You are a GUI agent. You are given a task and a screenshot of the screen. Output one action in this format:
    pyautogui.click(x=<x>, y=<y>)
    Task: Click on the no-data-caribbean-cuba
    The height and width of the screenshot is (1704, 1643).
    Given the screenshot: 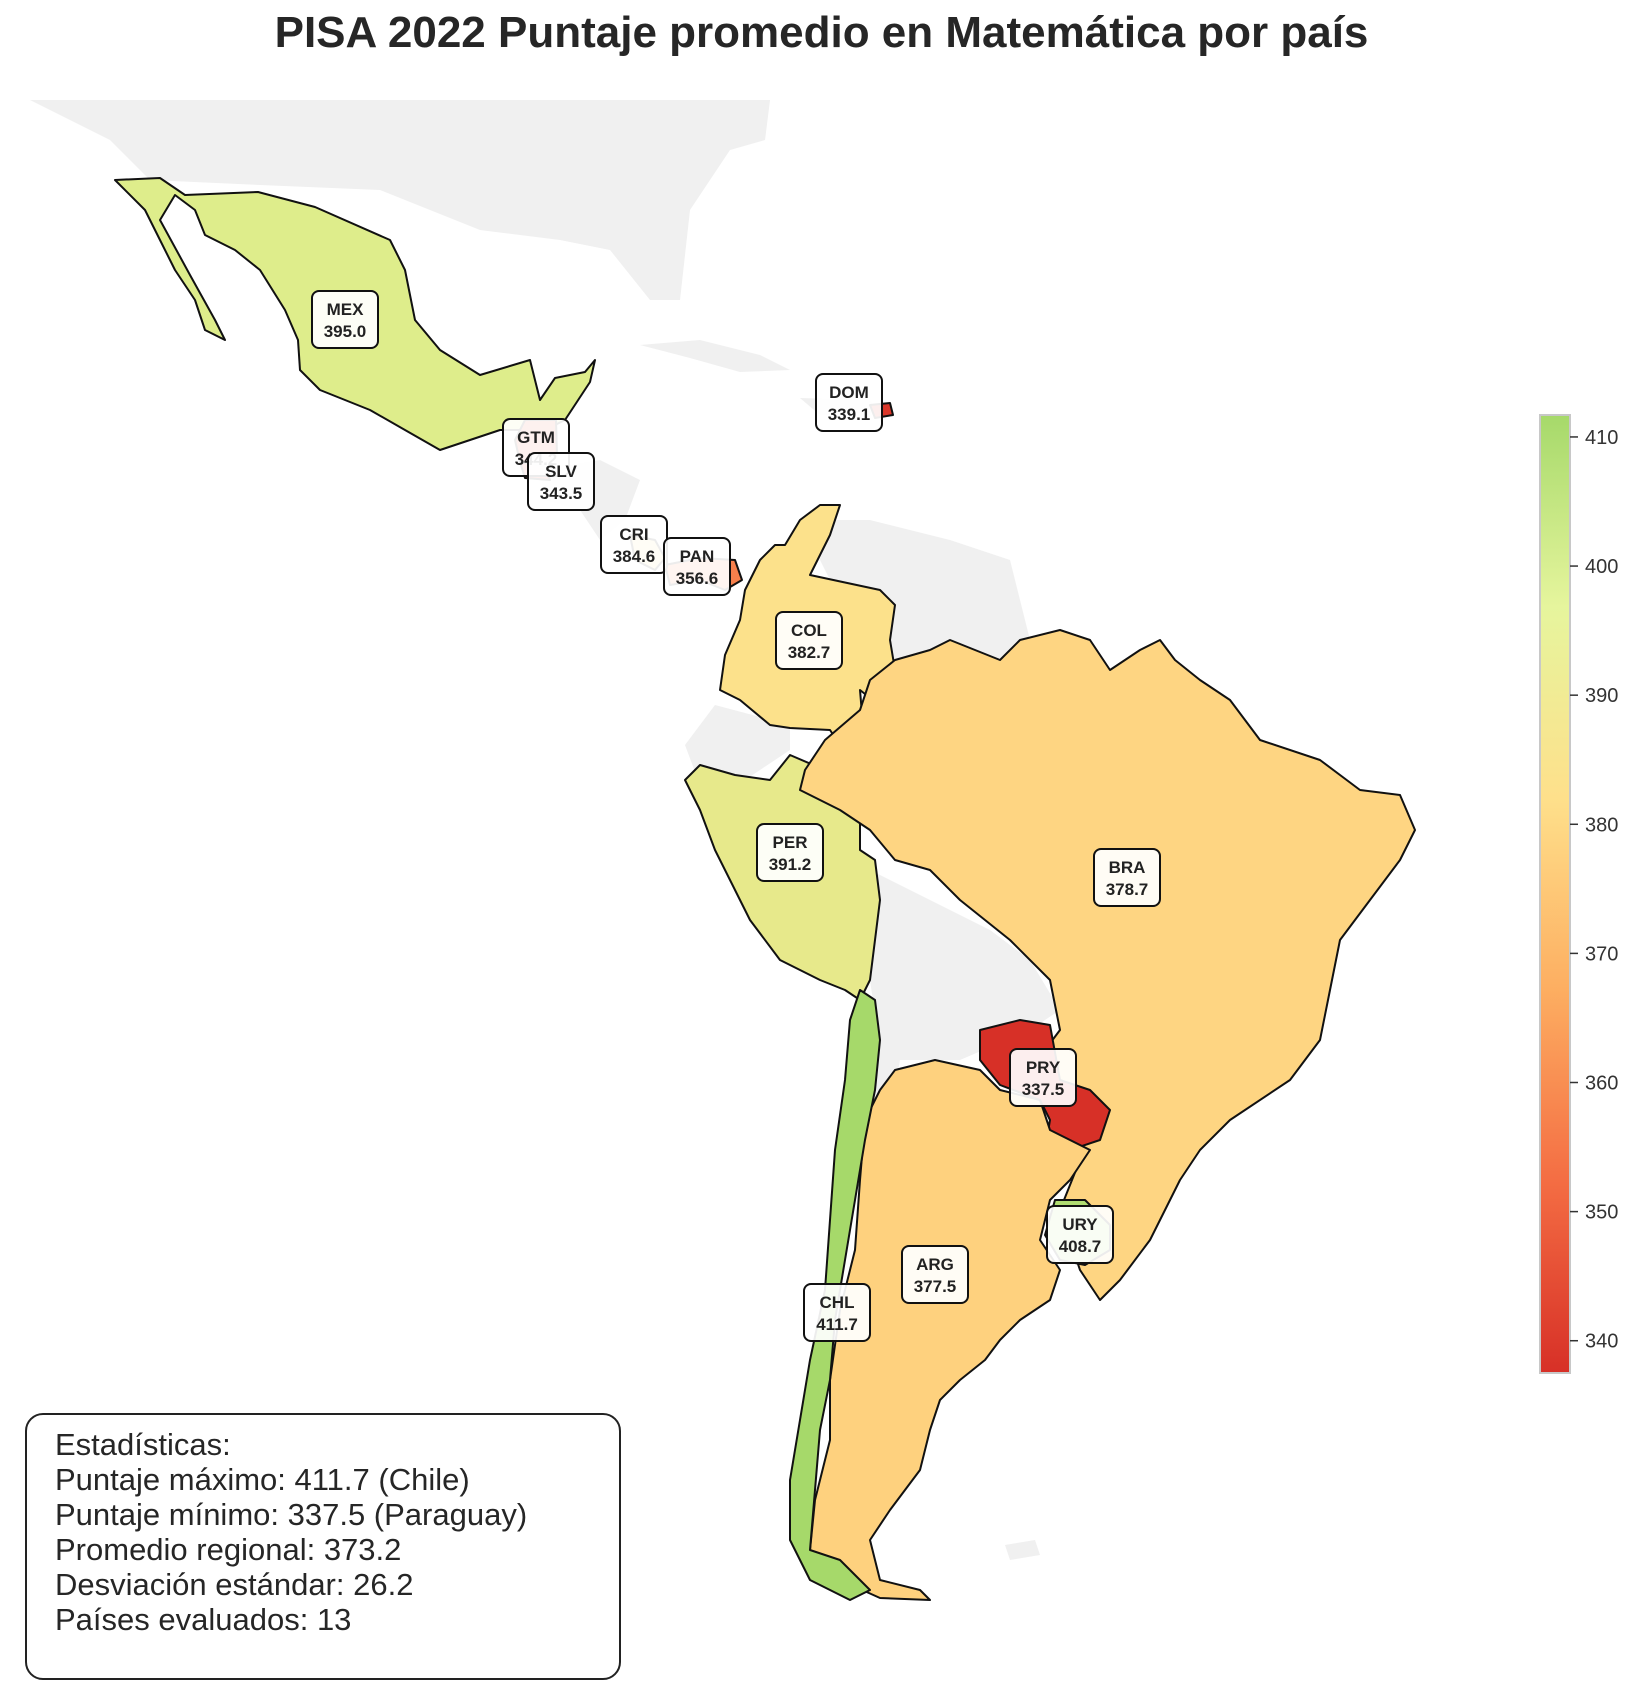 What is the action you would take?
    pyautogui.click(x=715, y=356)
    